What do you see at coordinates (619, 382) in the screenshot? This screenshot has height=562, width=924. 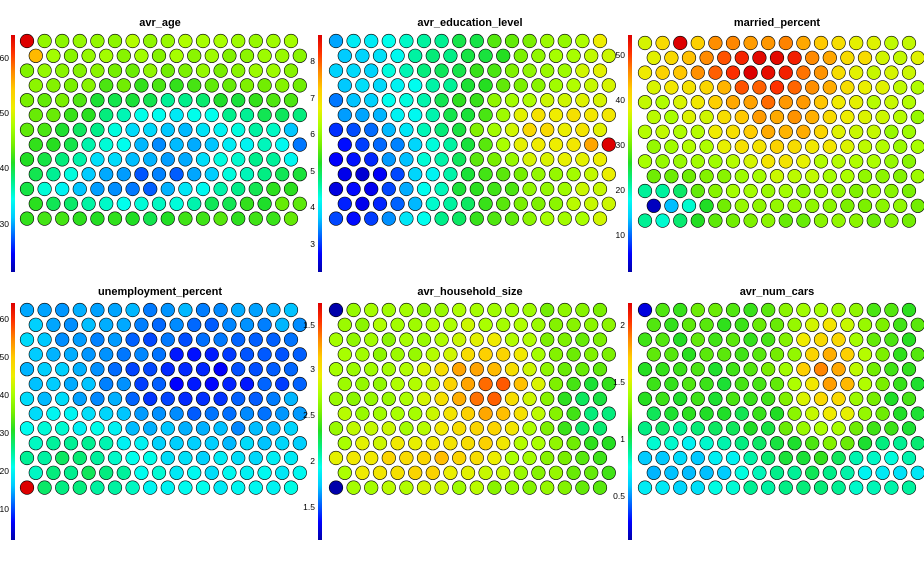 I see `tick-label: 1.5` at bounding box center [619, 382].